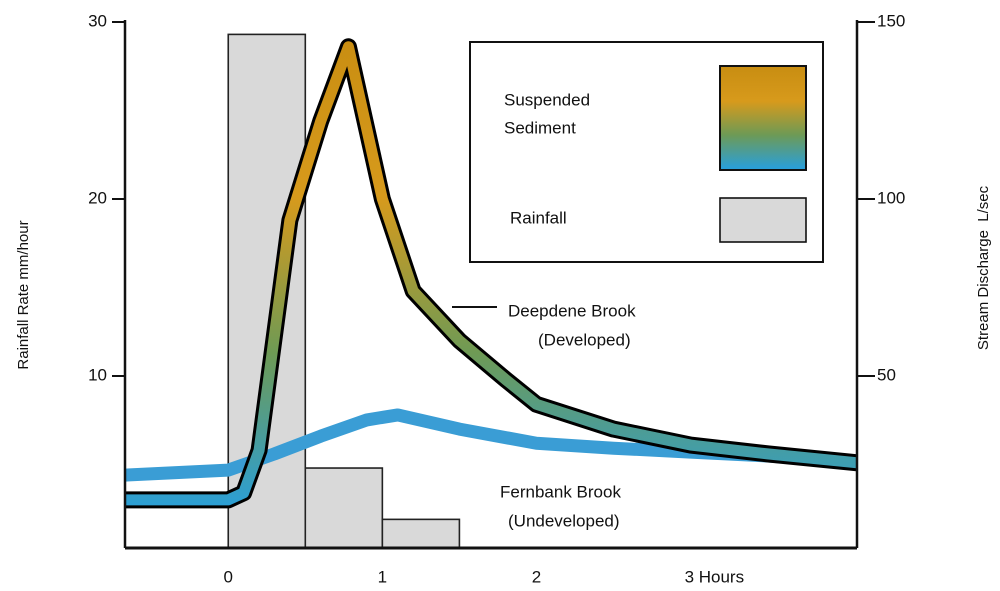 The width and height of the screenshot is (1000, 591). I want to click on legend-label: Rainfall, so click(538, 217).